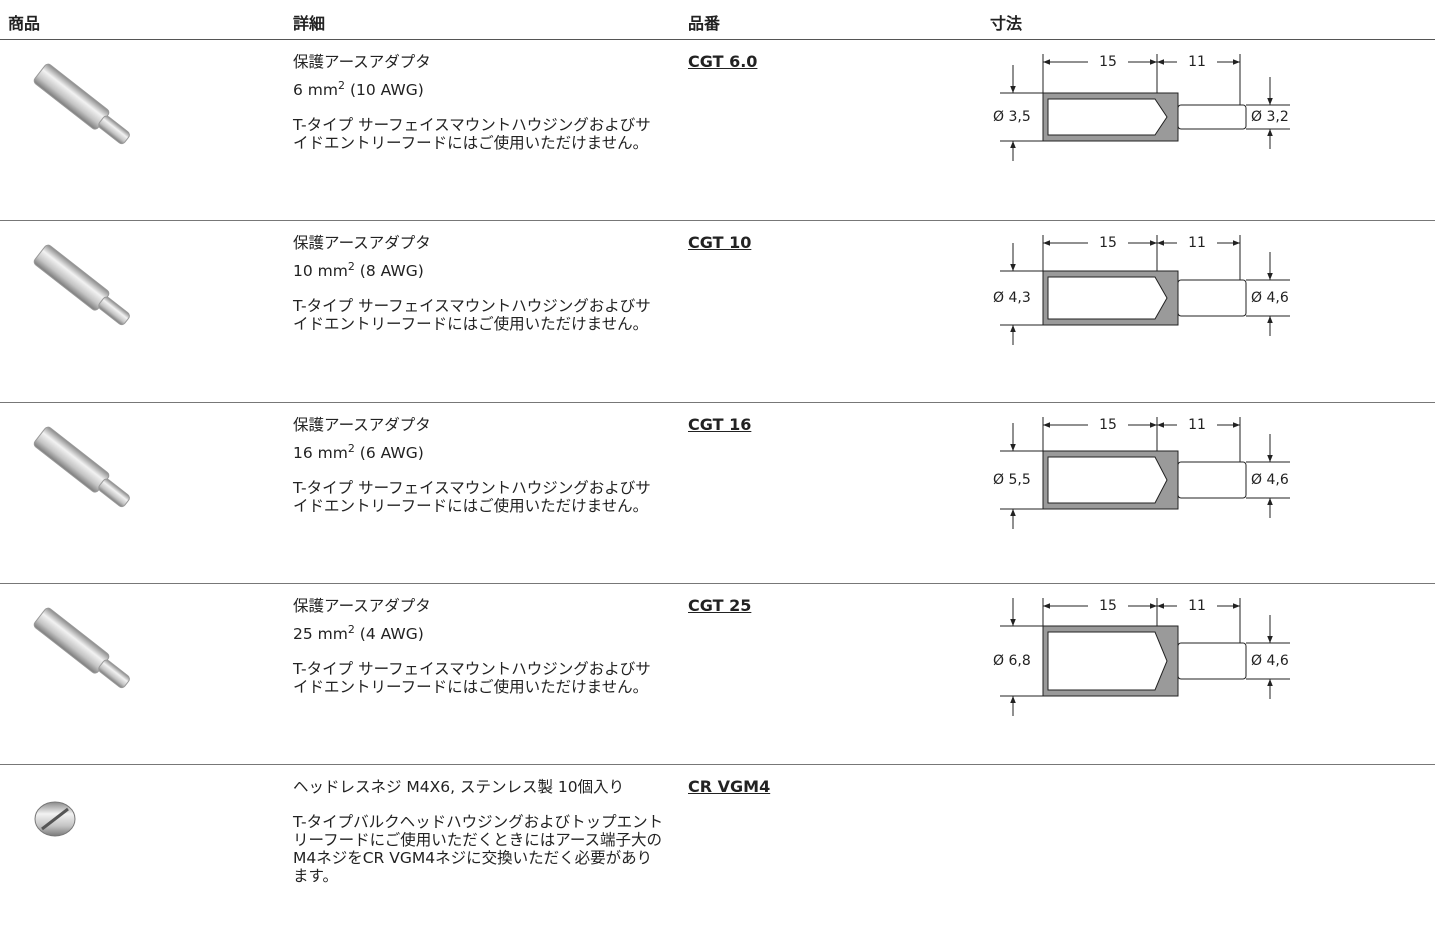 This screenshot has height=940, width=1435. What do you see at coordinates (479, 269) in the screenshot?
I see `product-size: 10 mm2 (8 AWG)` at bounding box center [479, 269].